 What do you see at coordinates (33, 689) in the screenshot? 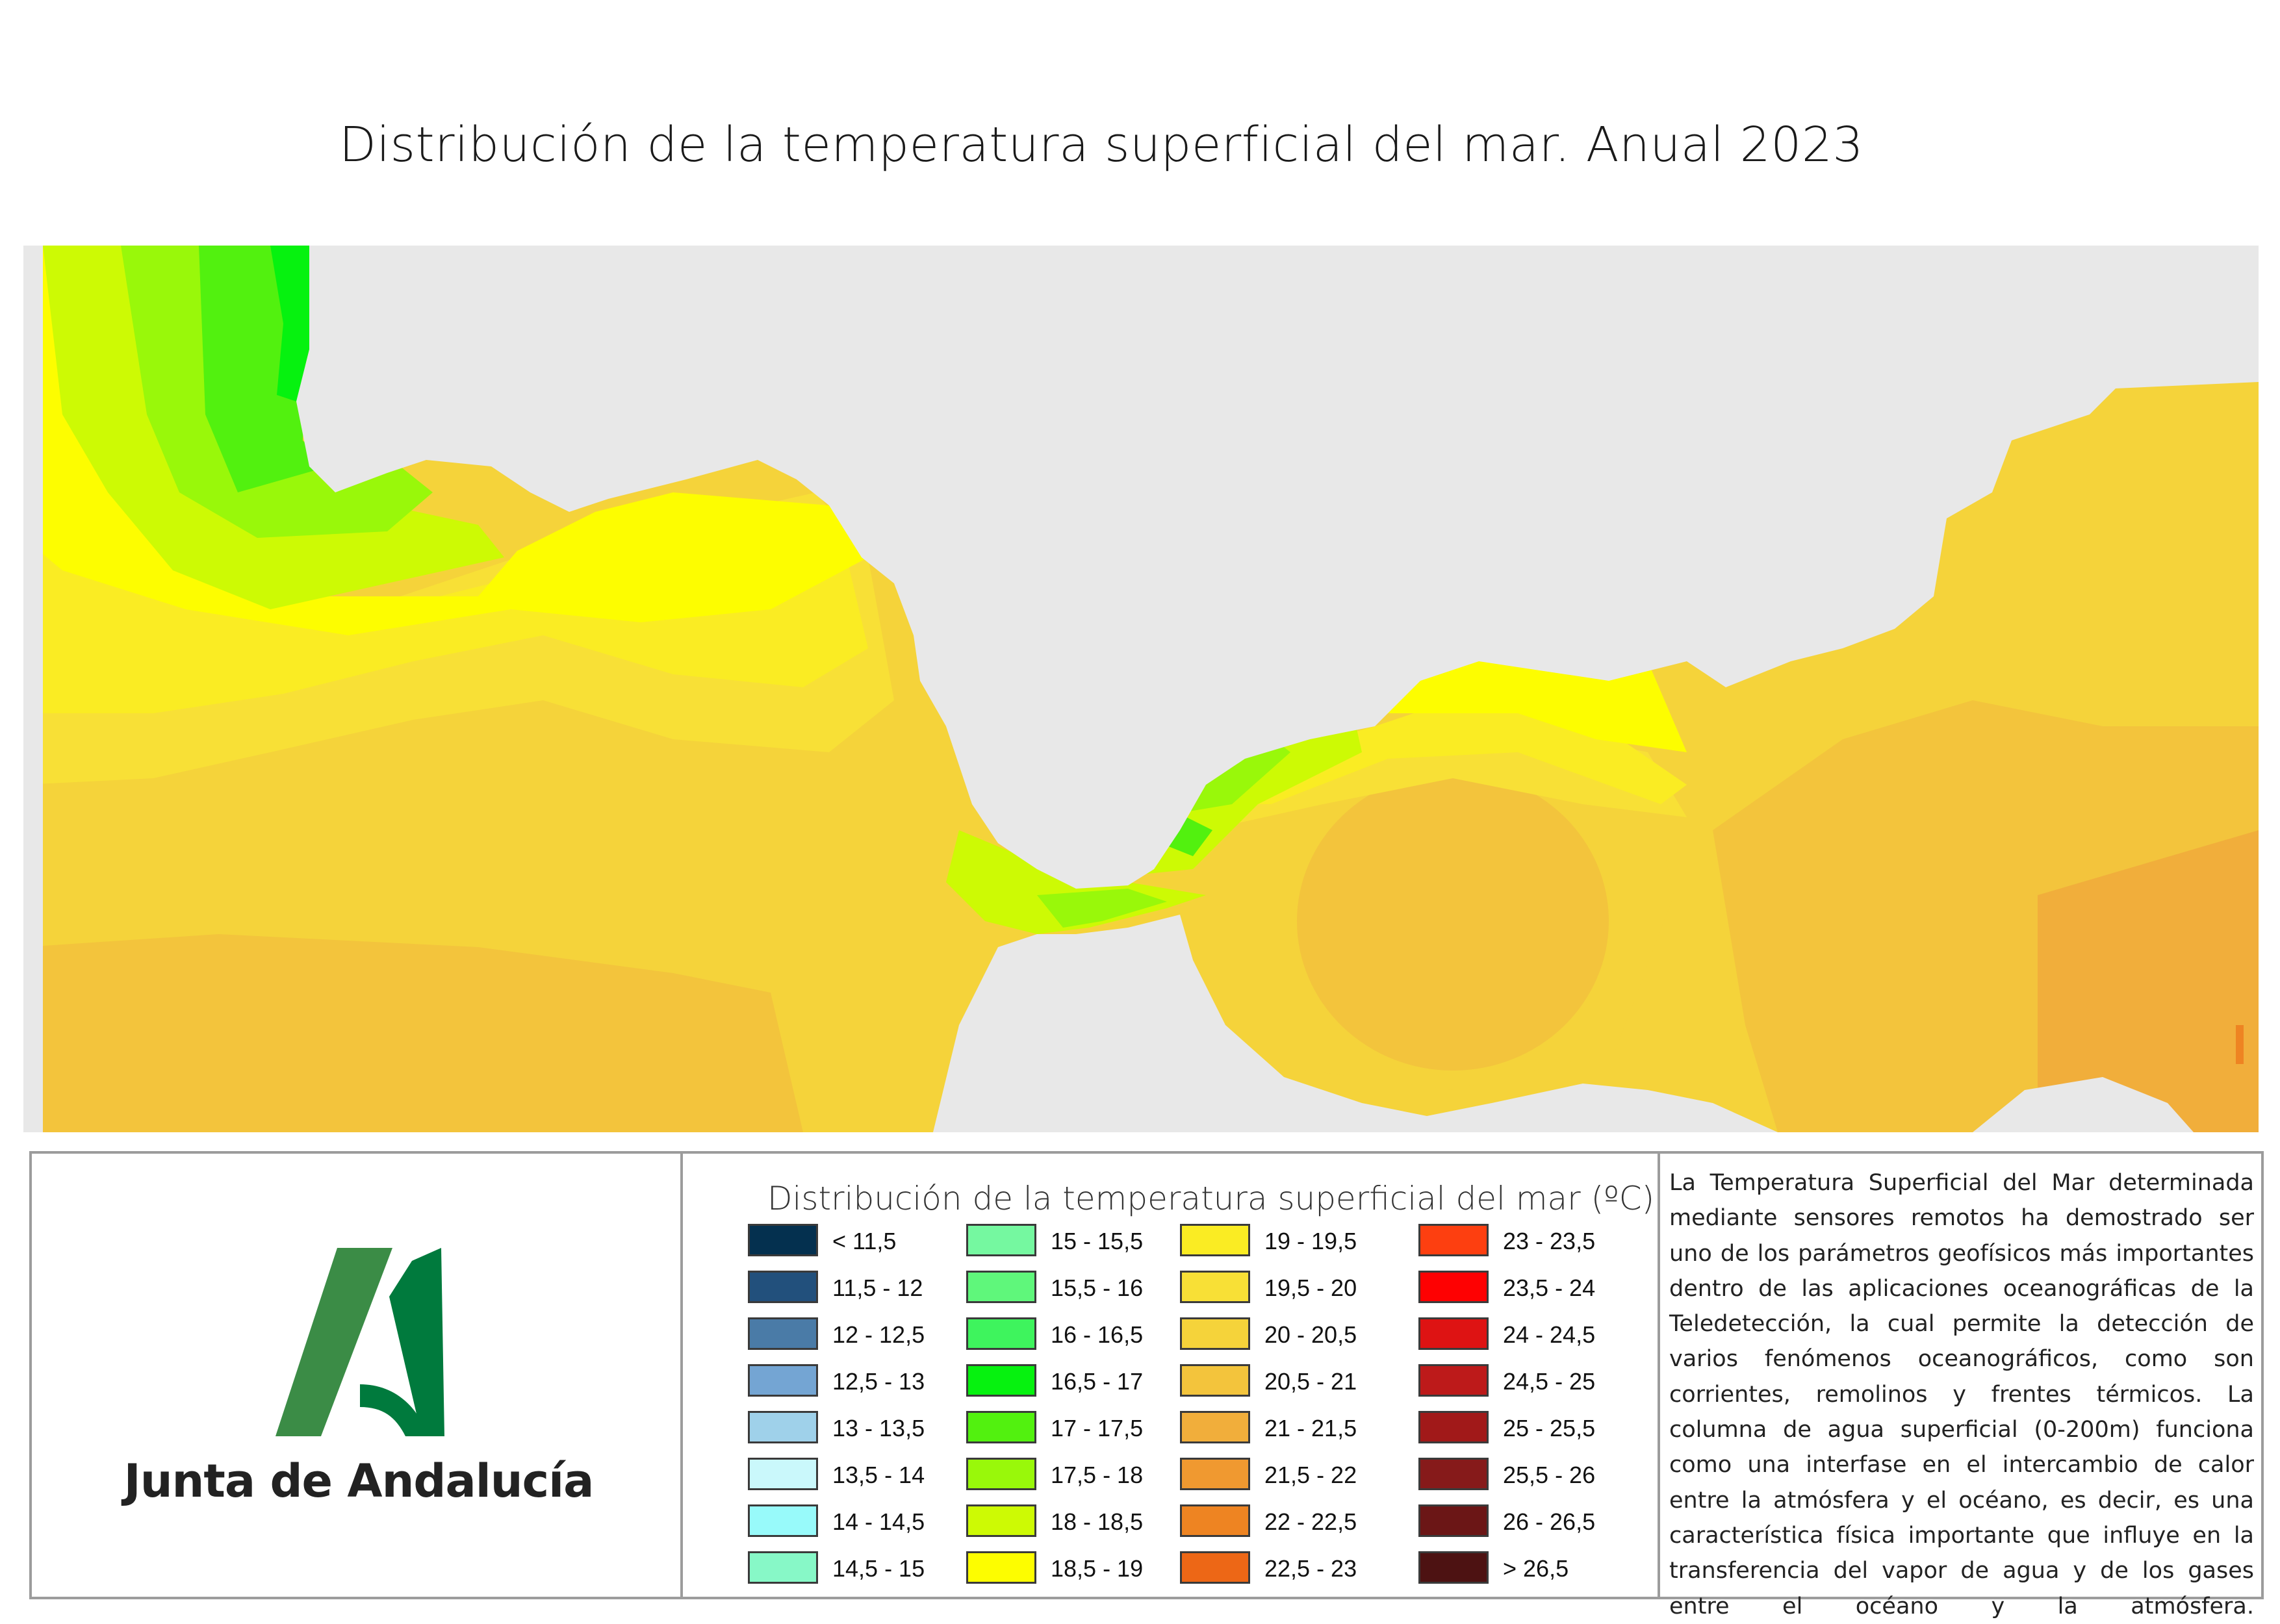
I see `map-left-margin` at bounding box center [33, 689].